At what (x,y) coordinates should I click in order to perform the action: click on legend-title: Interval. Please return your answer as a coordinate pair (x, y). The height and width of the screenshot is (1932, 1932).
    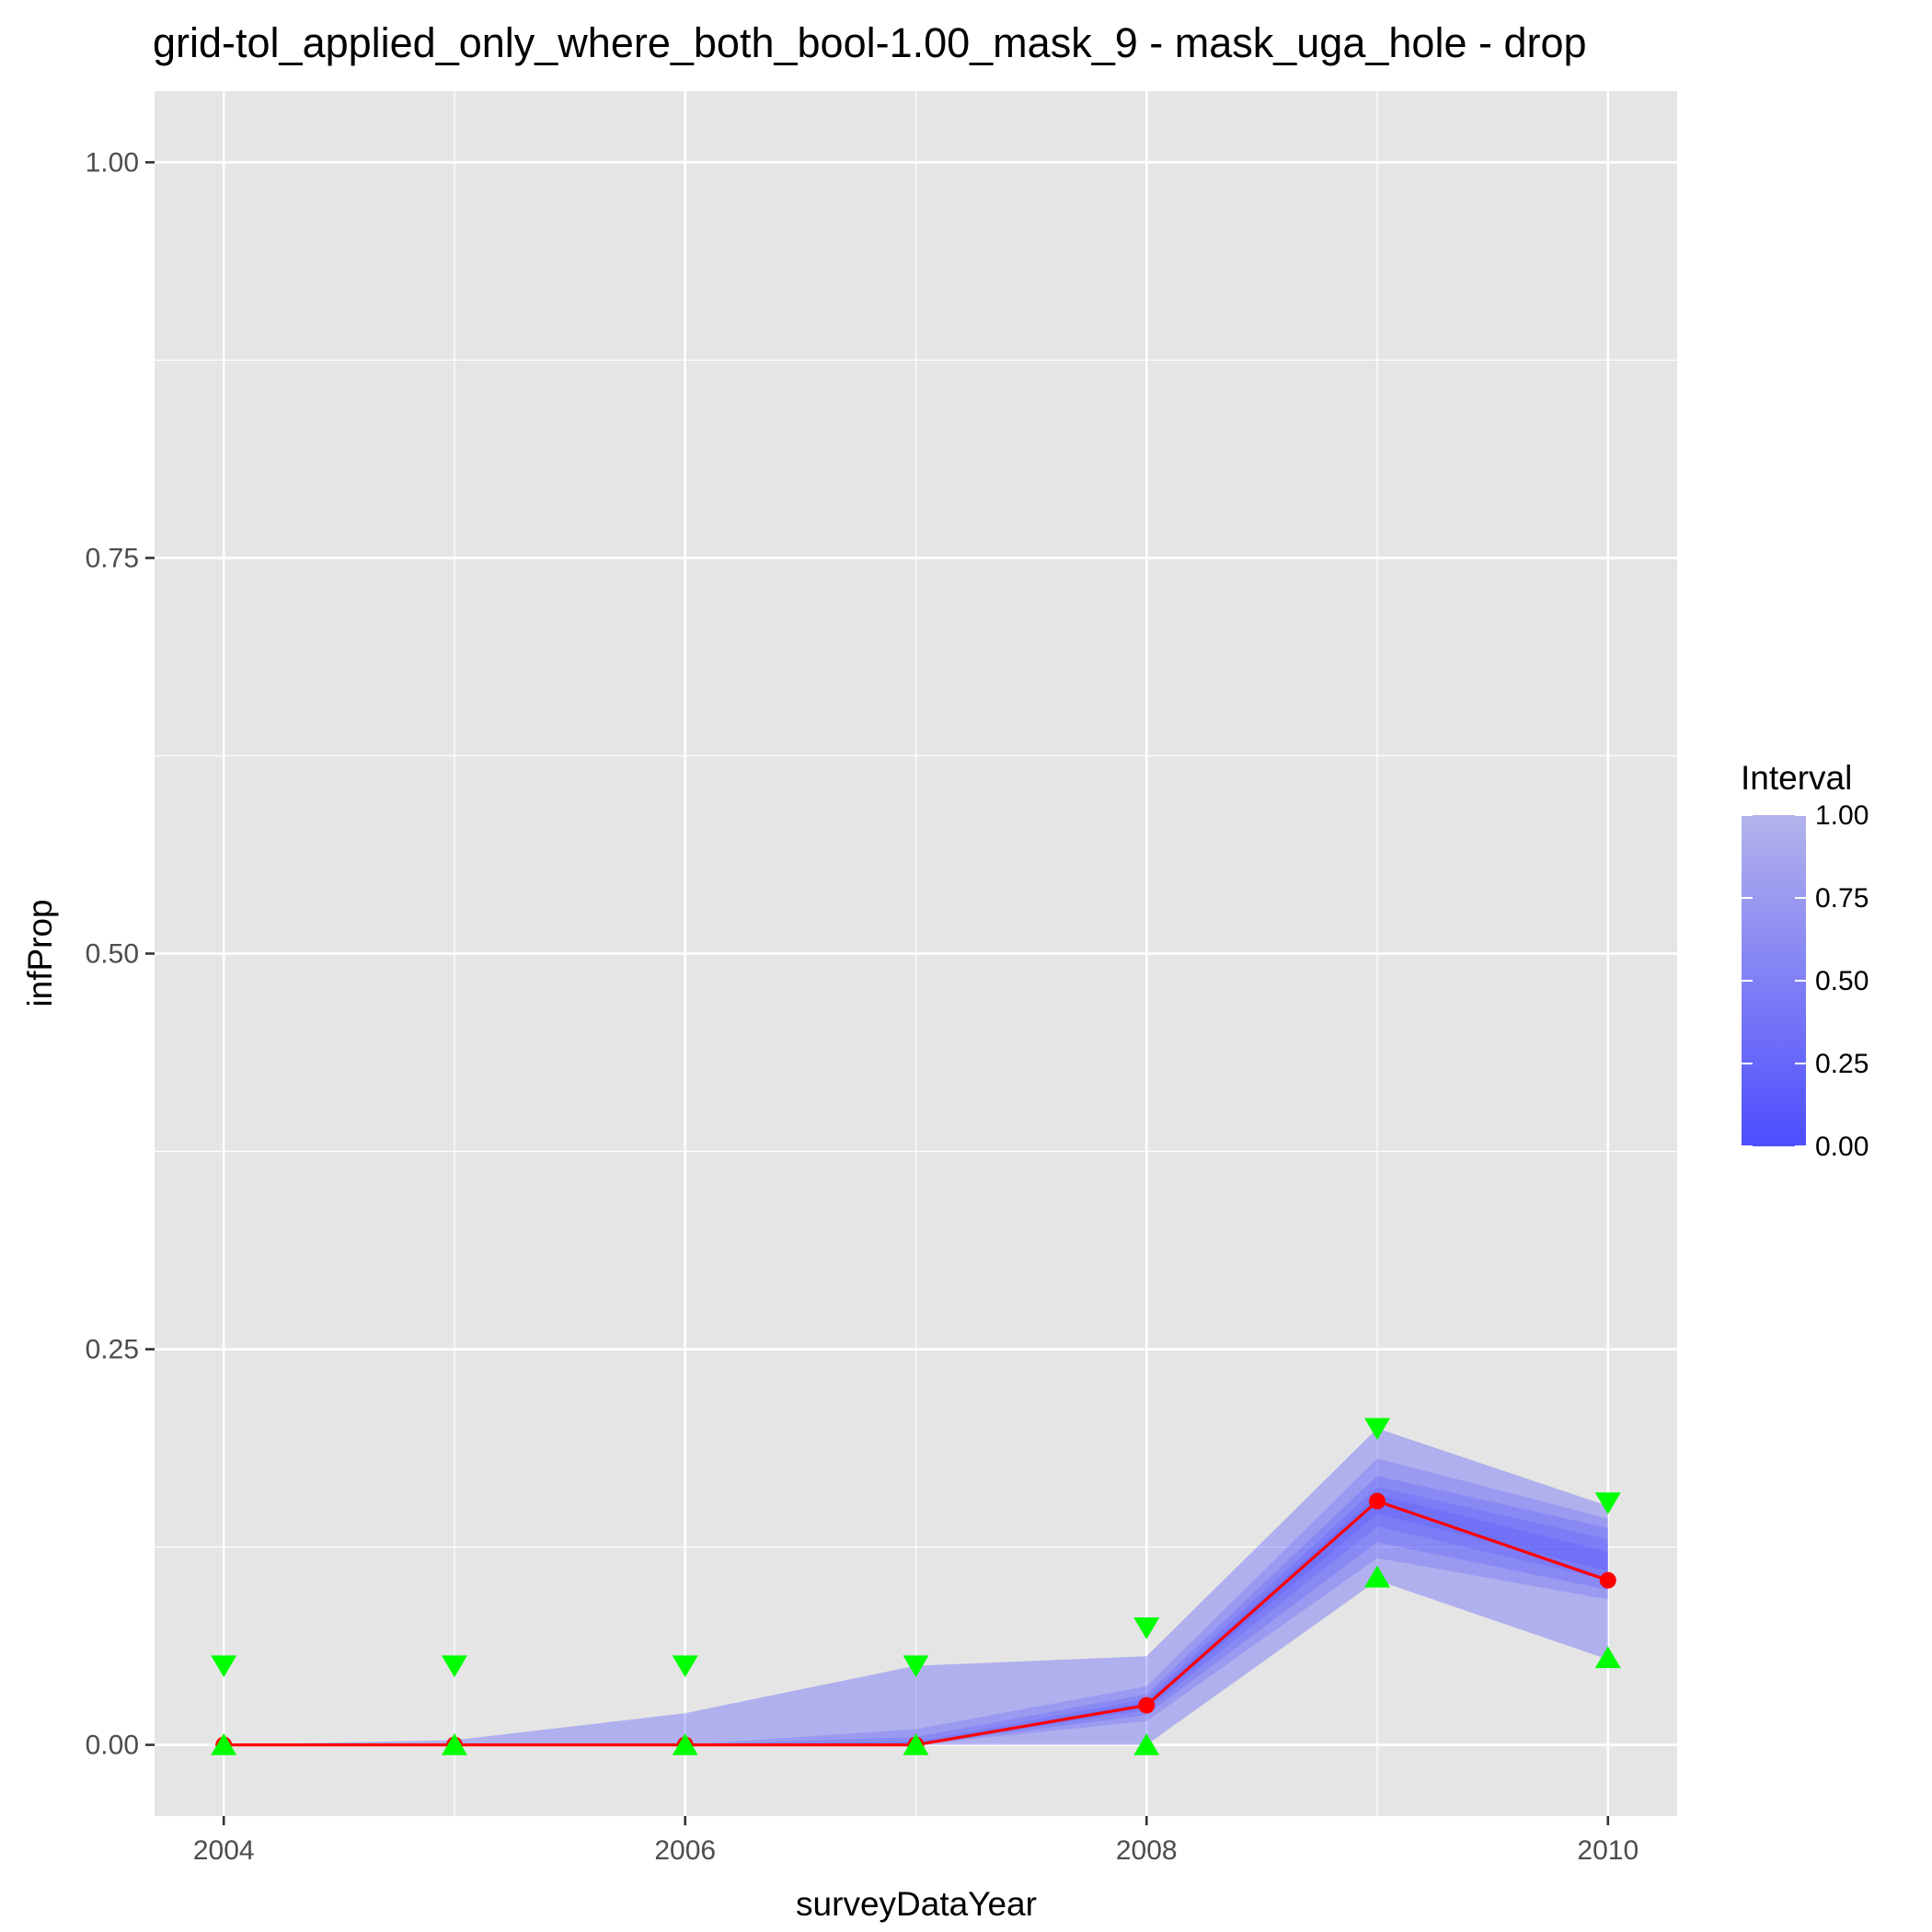
    Looking at the image, I should click on (1796, 778).